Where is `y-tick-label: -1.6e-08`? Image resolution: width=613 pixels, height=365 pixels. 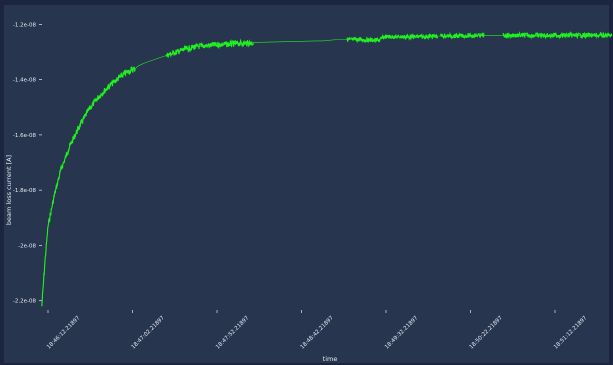 y-tick-label: -1.6e-08 is located at coordinates (25, 136).